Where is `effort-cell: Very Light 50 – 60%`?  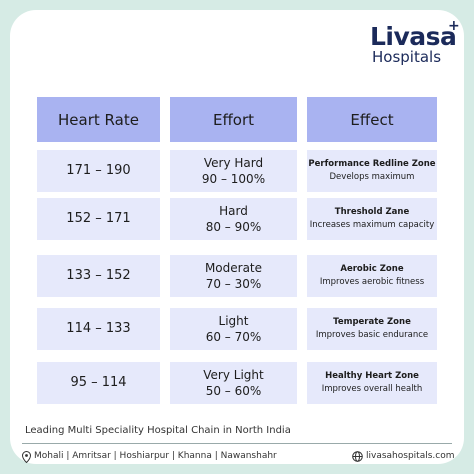
effort-cell: Very Light 50 – 60% is located at coordinates (233, 383).